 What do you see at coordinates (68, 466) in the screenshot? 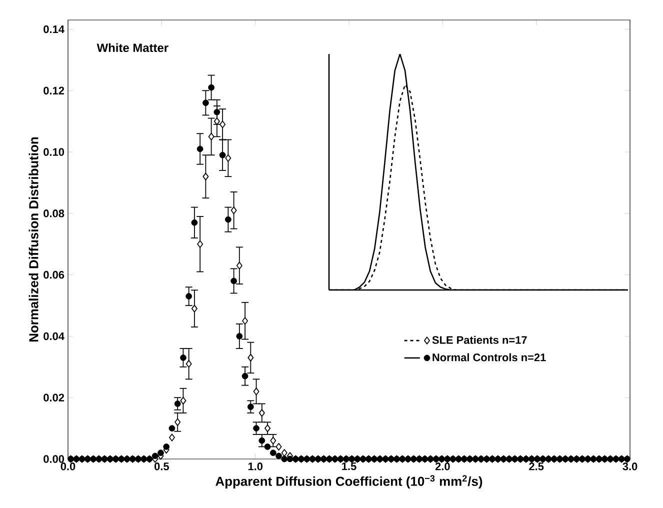
I see `x-tick-label: 0.0` at bounding box center [68, 466].